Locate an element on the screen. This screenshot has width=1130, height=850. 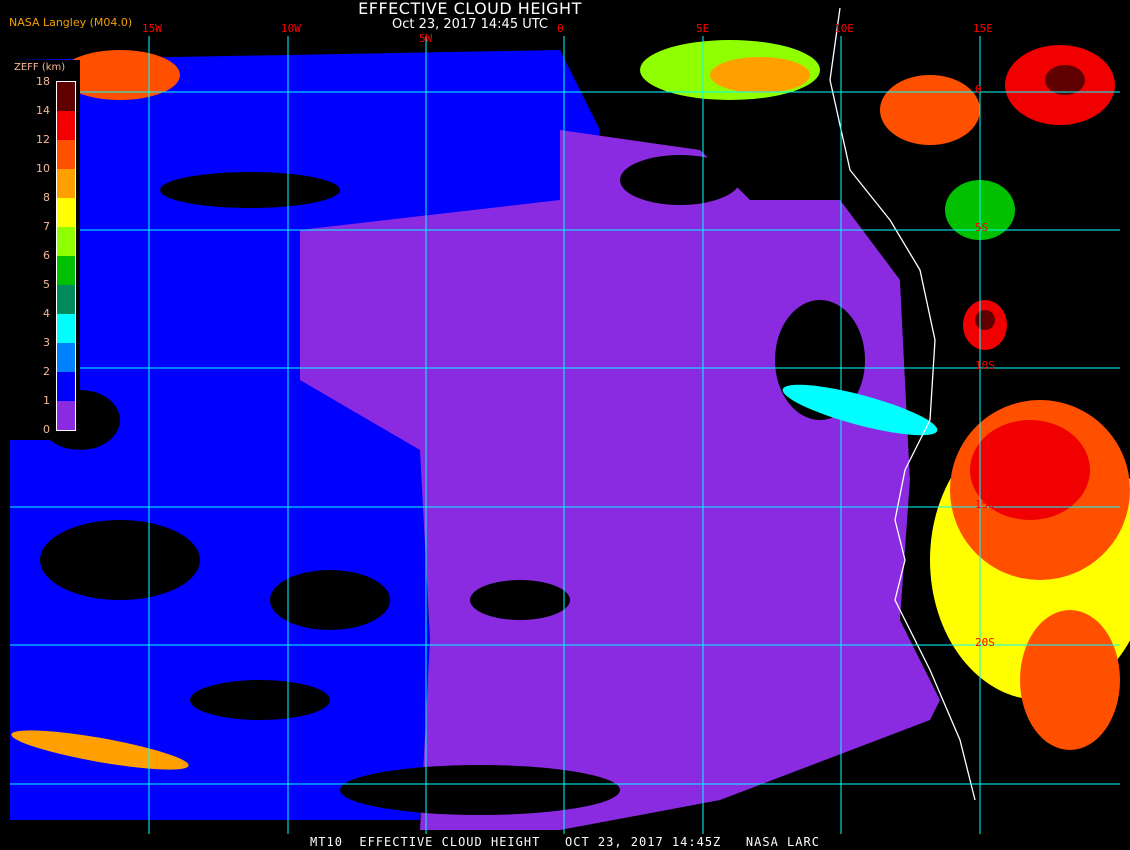
longitude-label: 10W is located at coordinates (291, 28).